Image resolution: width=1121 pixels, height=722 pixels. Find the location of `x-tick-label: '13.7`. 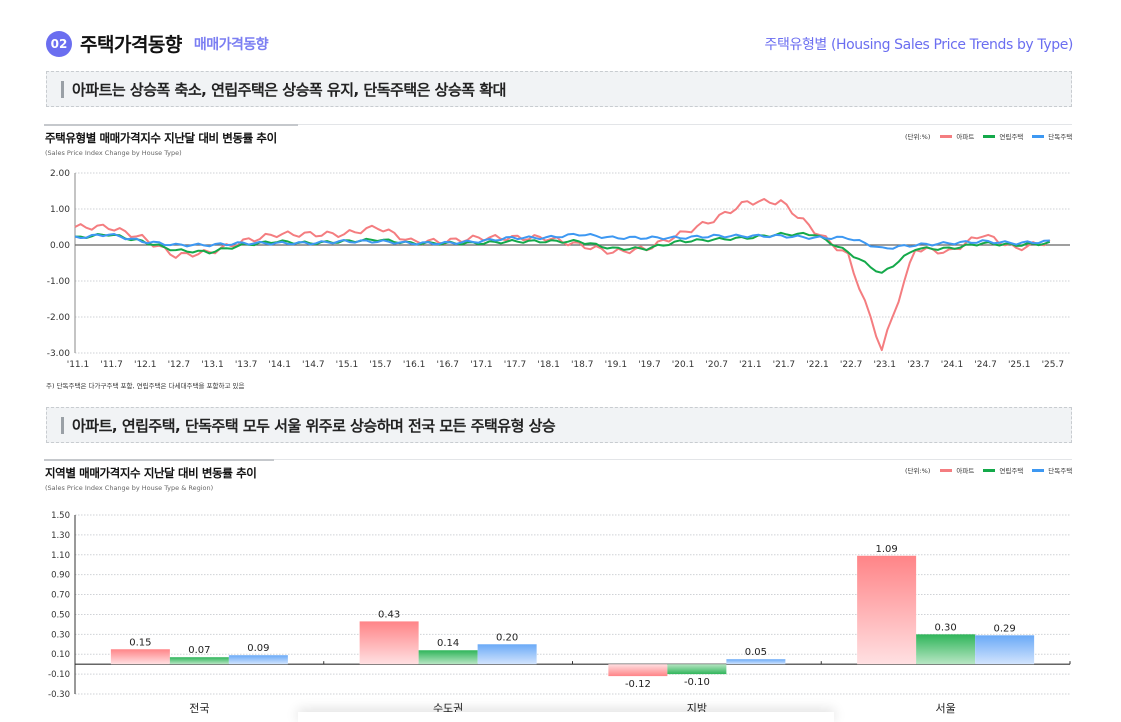

x-tick-label: '13.7 is located at coordinates (246, 365).